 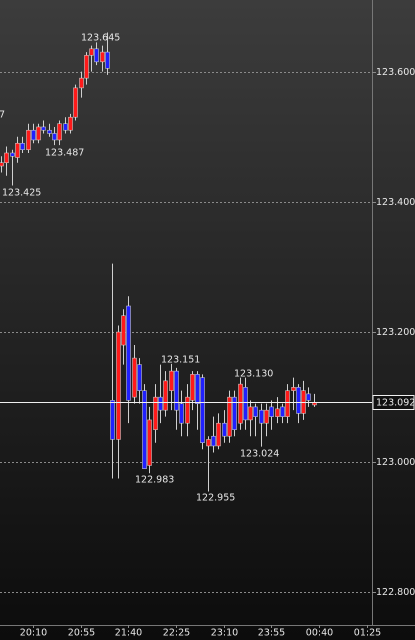 I want to click on price-annotation: 123.487, so click(x=64, y=153).